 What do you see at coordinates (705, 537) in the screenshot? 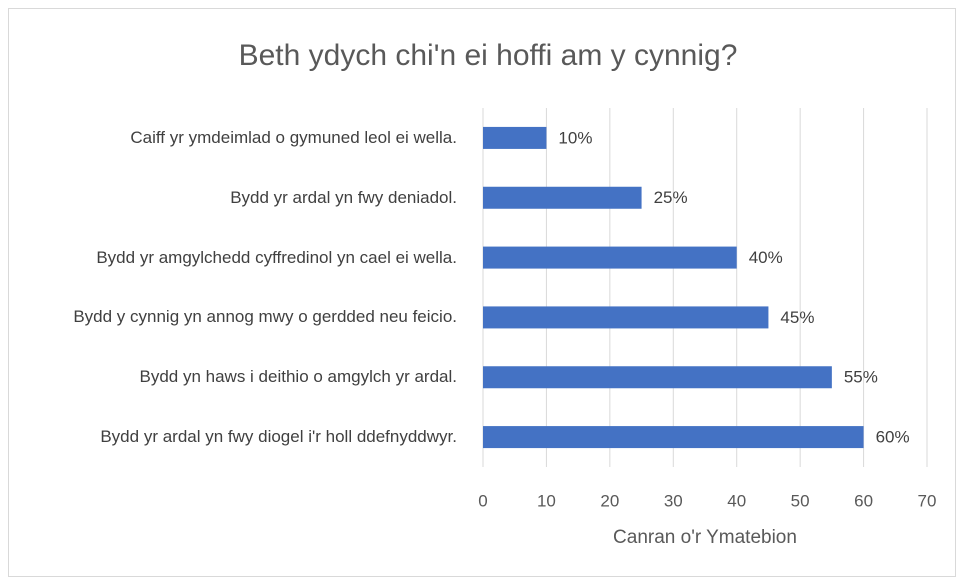
I see `x-axis-title: Canran o'r Ymatebion` at bounding box center [705, 537].